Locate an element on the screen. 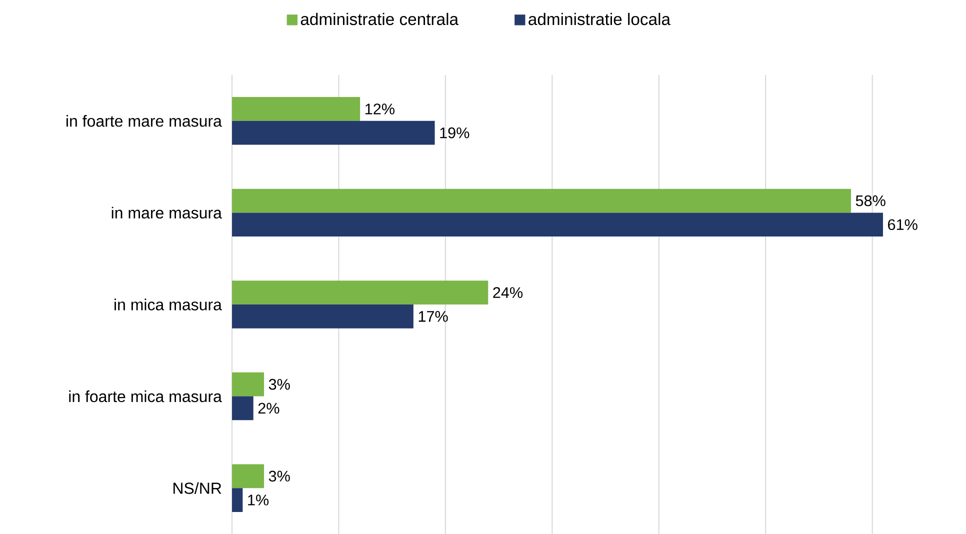 This screenshot has width=966, height=534. y-tick-label: in foarte mare masura is located at coordinates (144, 121).